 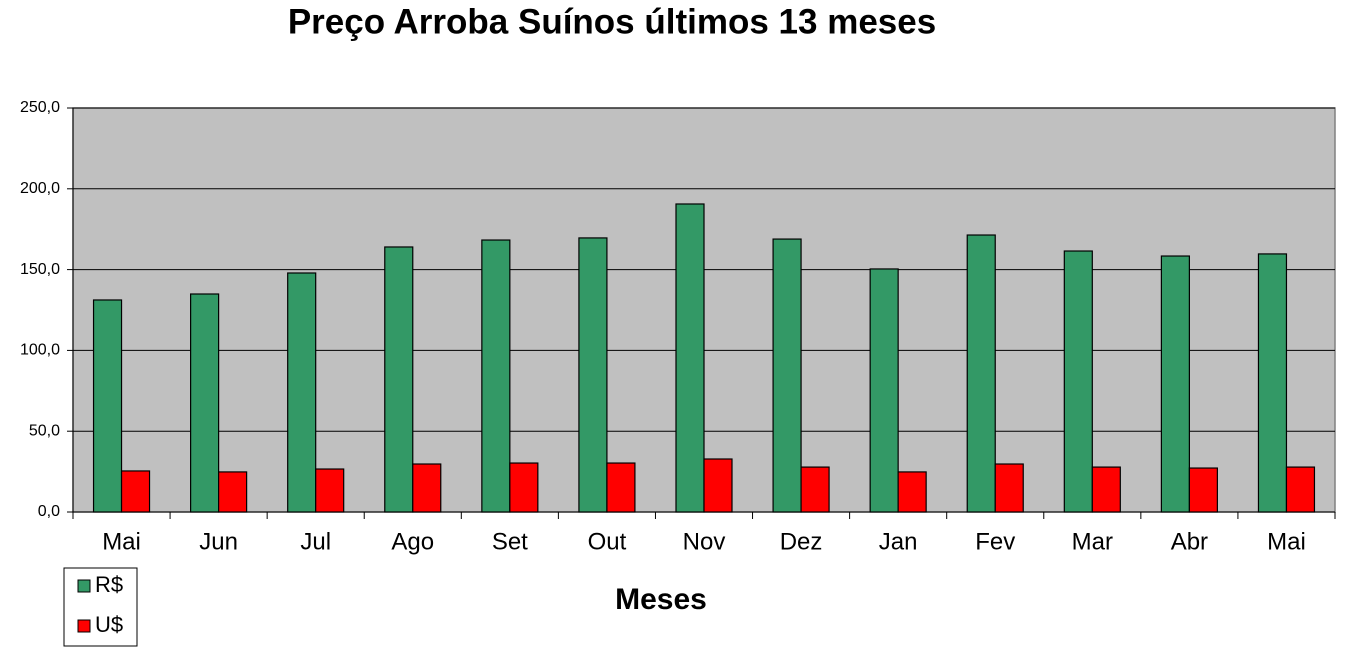 I want to click on chart-title: Preço Arroba Suínos últimos 13 meses, so click(x=612, y=21).